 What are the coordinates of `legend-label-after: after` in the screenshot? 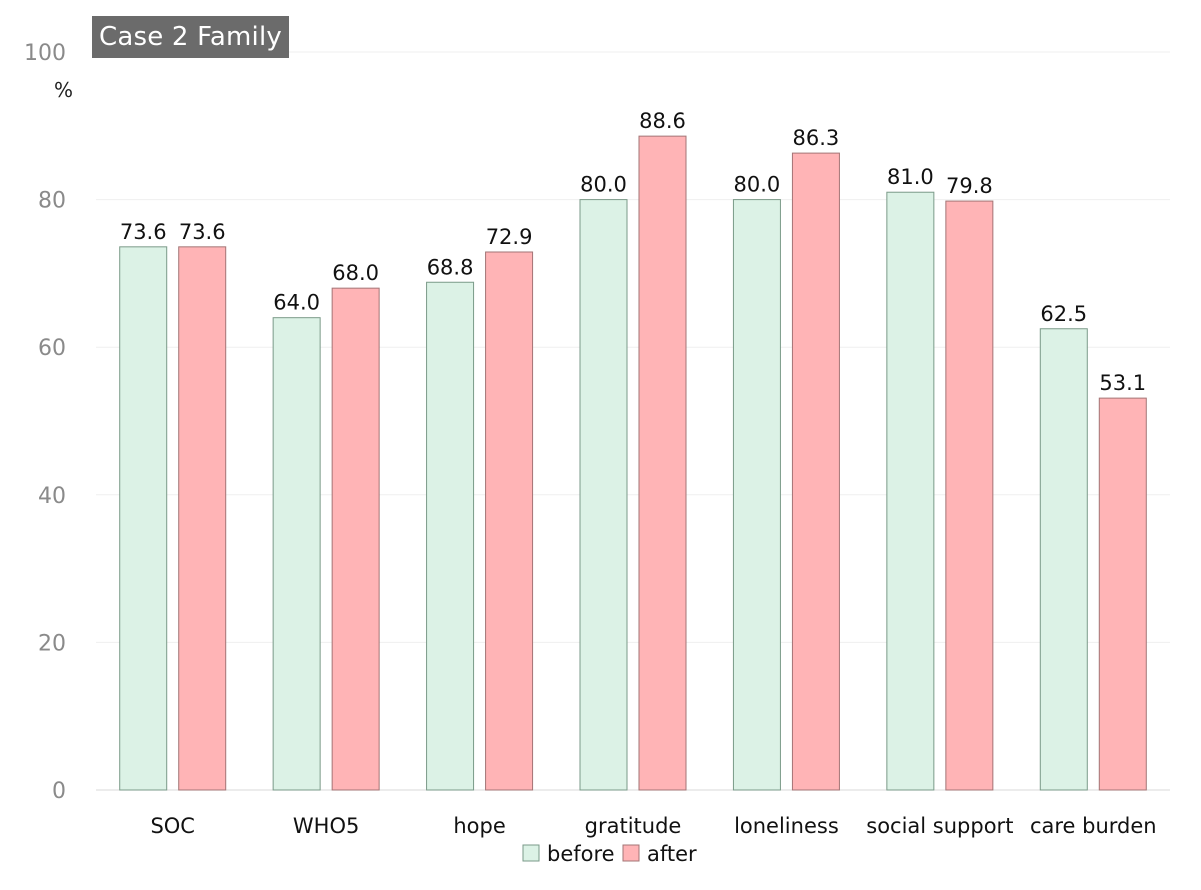 It's located at (672, 854).